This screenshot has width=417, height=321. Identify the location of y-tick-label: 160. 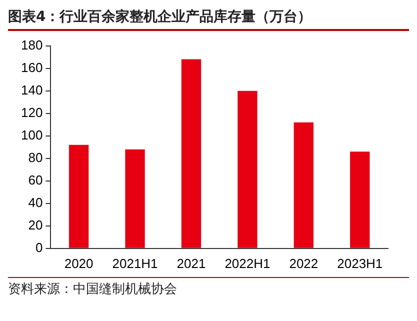
(31, 67).